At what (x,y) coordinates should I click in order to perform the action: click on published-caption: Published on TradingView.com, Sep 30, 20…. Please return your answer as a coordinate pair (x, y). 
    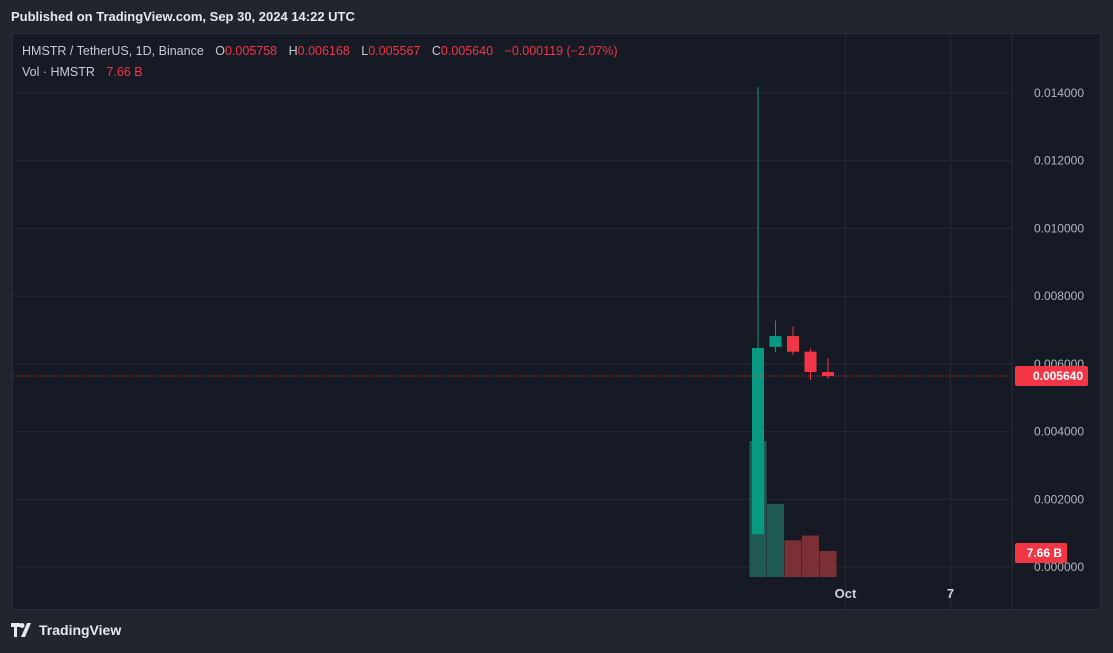
    Looking at the image, I should click on (183, 16).